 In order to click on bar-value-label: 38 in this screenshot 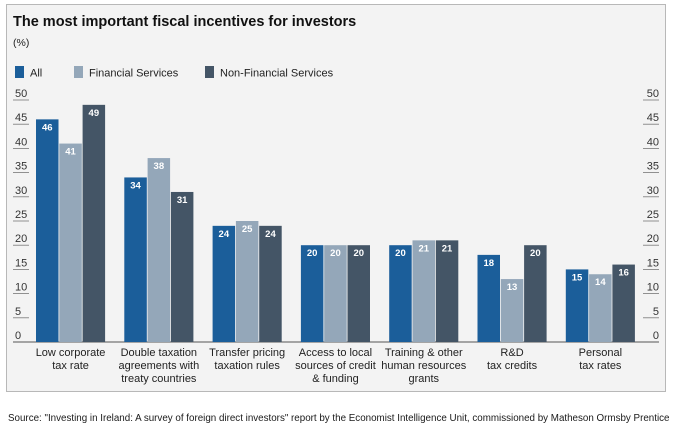, I will do `click(159, 166)`.